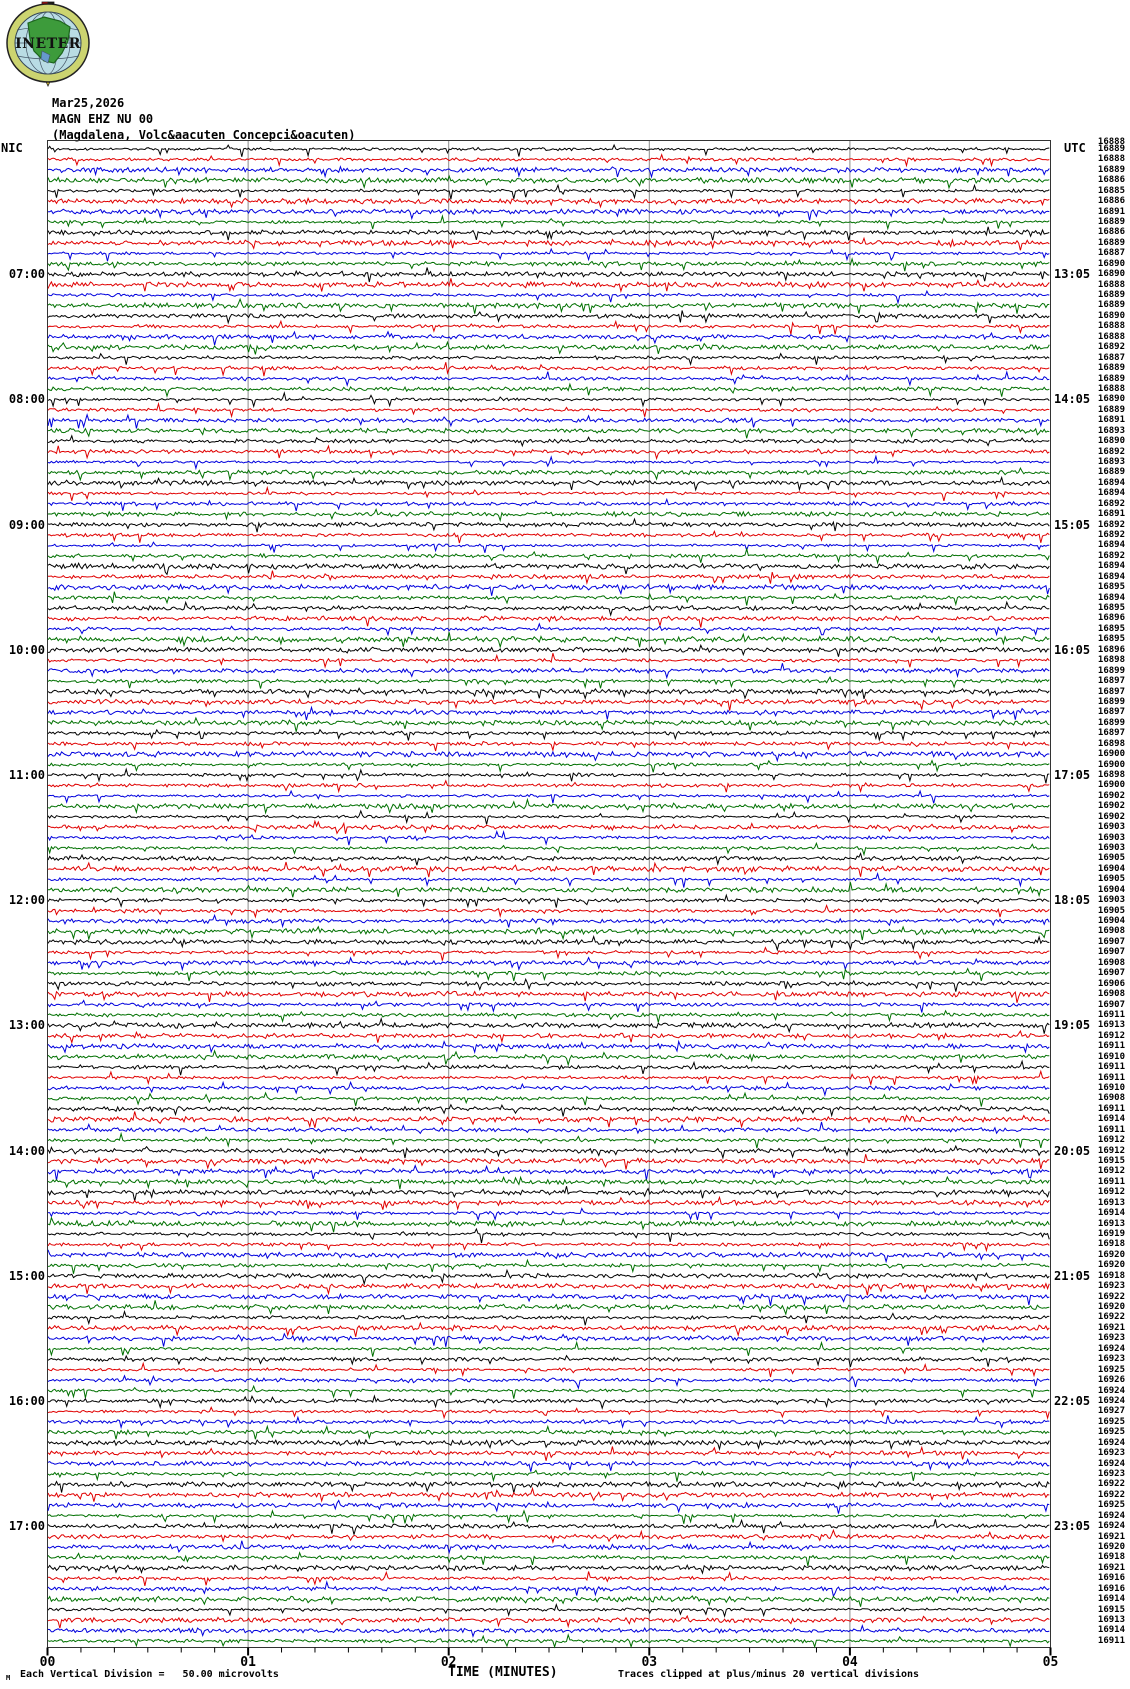  I want to click on logo-lake, so click(45, 57).